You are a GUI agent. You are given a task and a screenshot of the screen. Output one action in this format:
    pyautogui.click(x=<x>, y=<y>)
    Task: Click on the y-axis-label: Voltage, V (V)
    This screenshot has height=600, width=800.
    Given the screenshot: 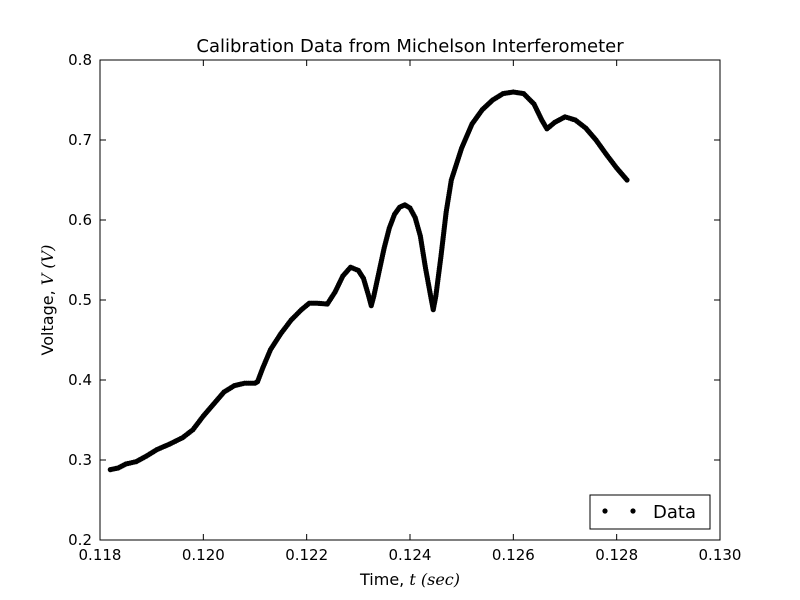 What is the action you would take?
    pyautogui.click(x=47, y=300)
    